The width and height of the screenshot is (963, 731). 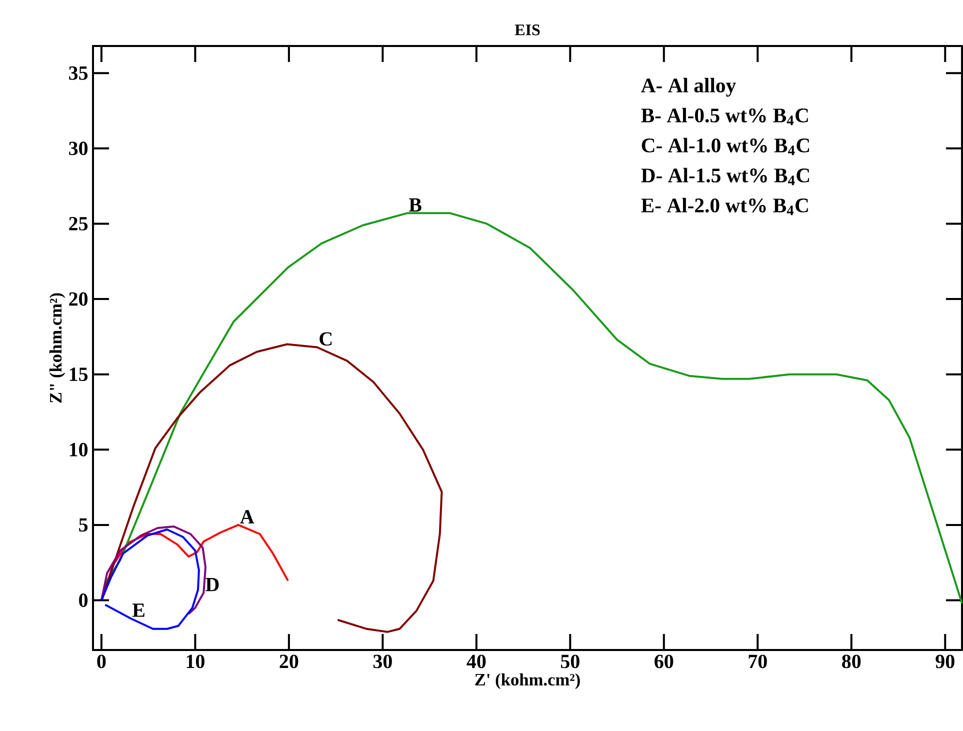 What do you see at coordinates (724, 117) in the screenshot?
I see `annotation: B- Al-0.5 wt% B$_{4}$C` at bounding box center [724, 117].